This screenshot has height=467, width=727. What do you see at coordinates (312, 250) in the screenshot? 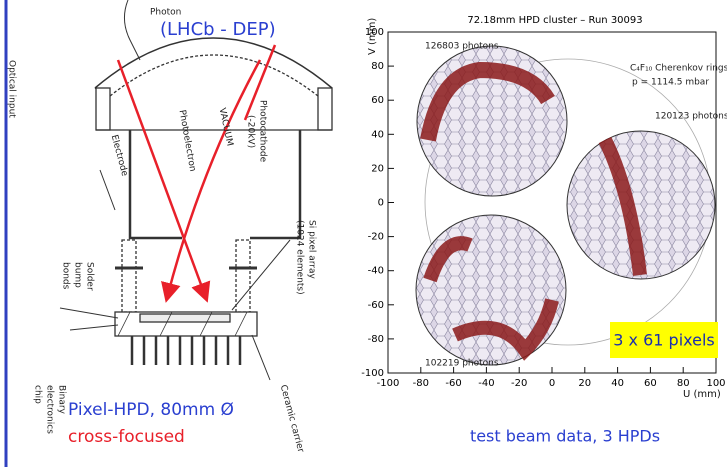
I see `label: Si pixel array` at bounding box center [312, 250].